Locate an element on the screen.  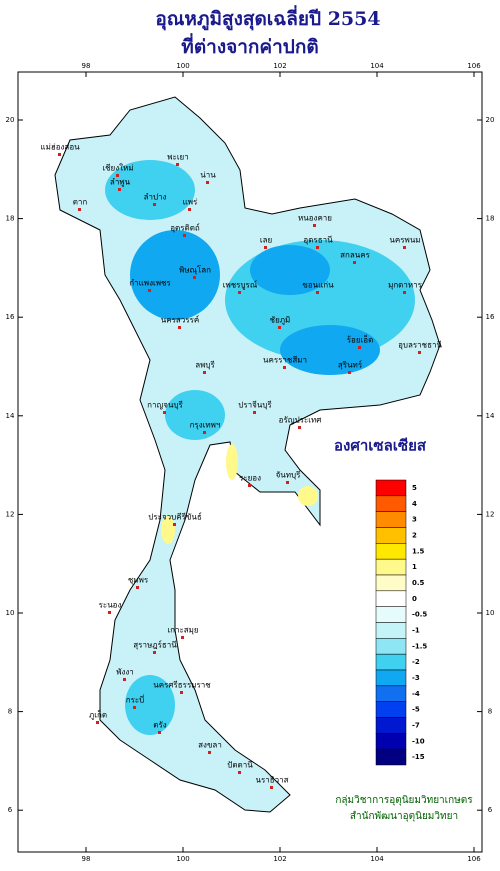
place-label: ลำปาง is located at coordinates (155, 197).